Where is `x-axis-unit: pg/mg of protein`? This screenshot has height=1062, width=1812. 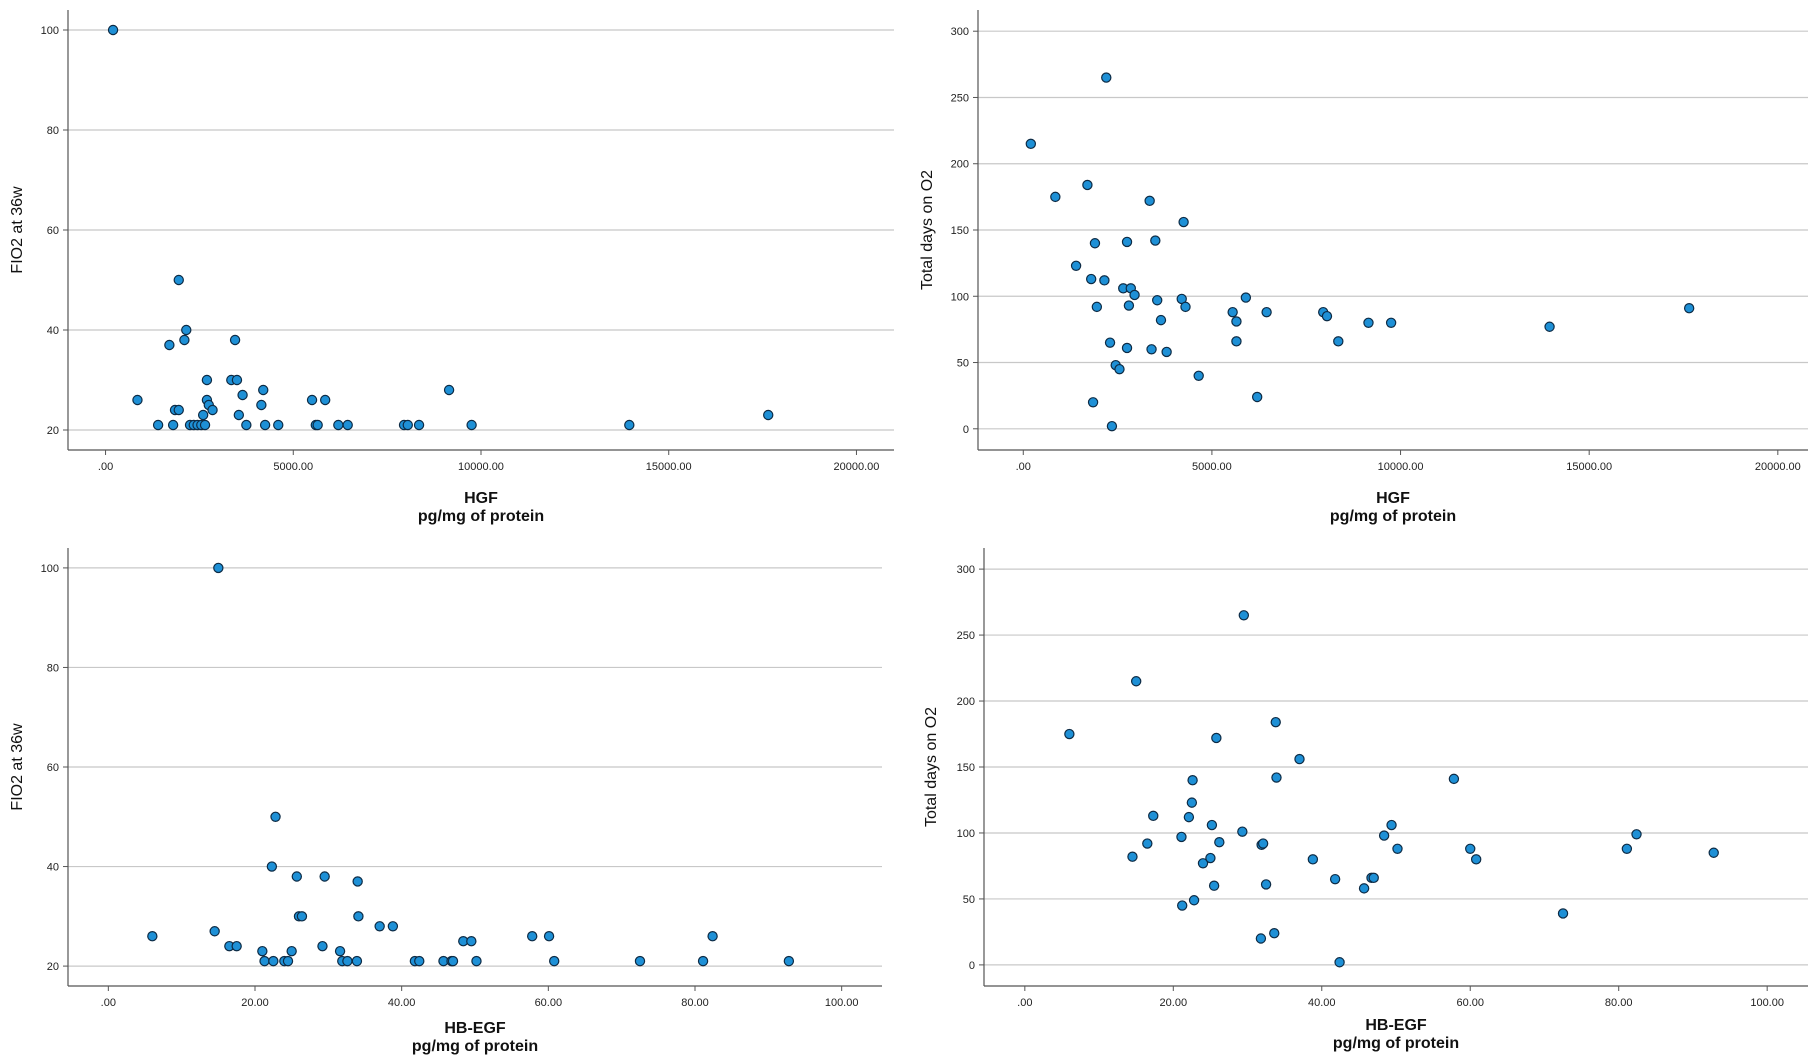 x-axis-unit: pg/mg of protein is located at coordinates (1393, 516).